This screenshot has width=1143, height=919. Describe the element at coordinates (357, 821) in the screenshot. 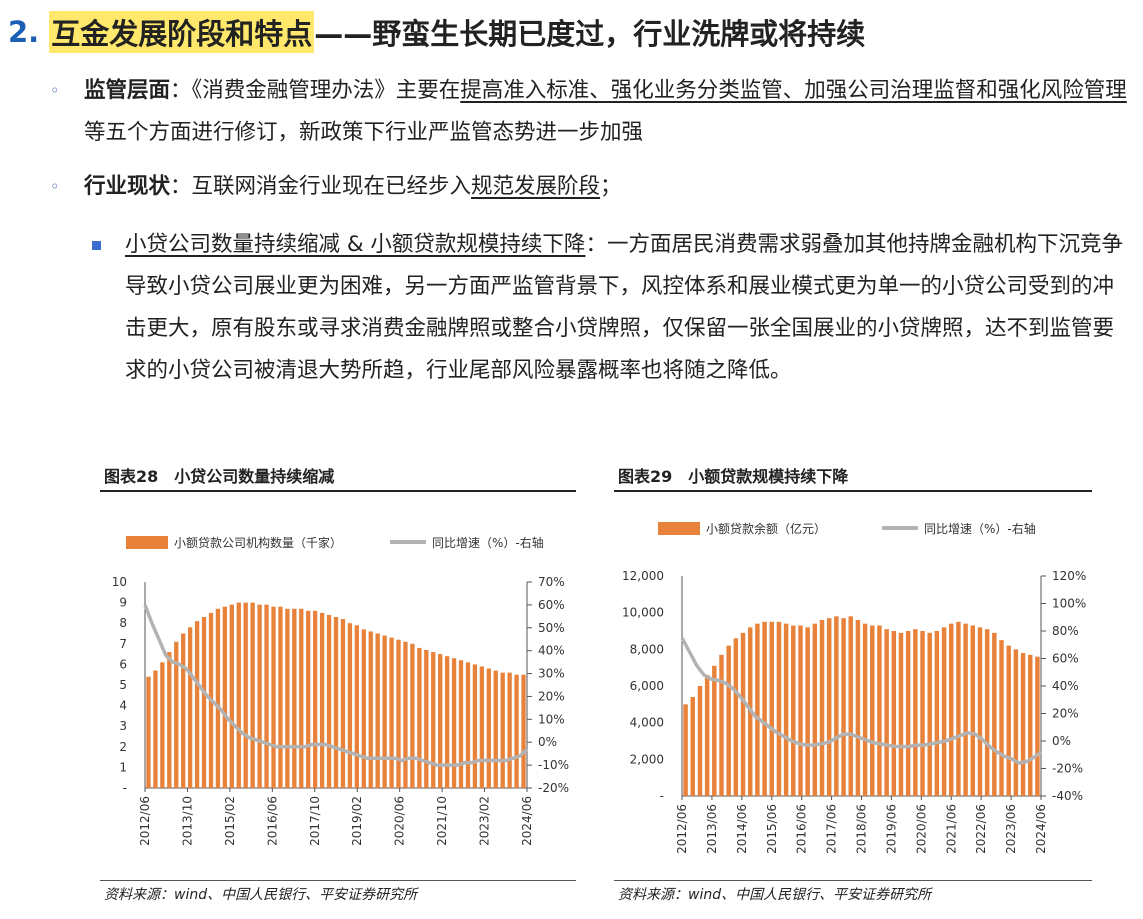

I see `x-tick-label: 2019/02` at that location.